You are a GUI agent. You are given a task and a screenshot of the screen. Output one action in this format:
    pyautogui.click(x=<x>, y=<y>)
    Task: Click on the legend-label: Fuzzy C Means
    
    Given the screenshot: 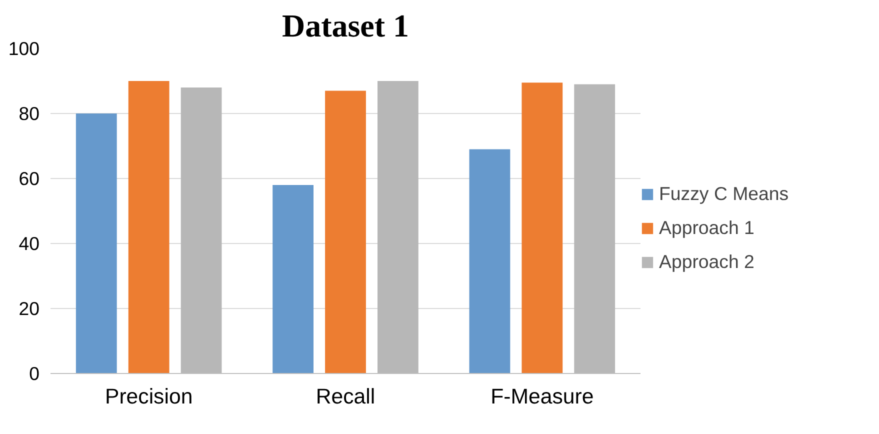 What is the action you would take?
    pyautogui.click(x=724, y=194)
    